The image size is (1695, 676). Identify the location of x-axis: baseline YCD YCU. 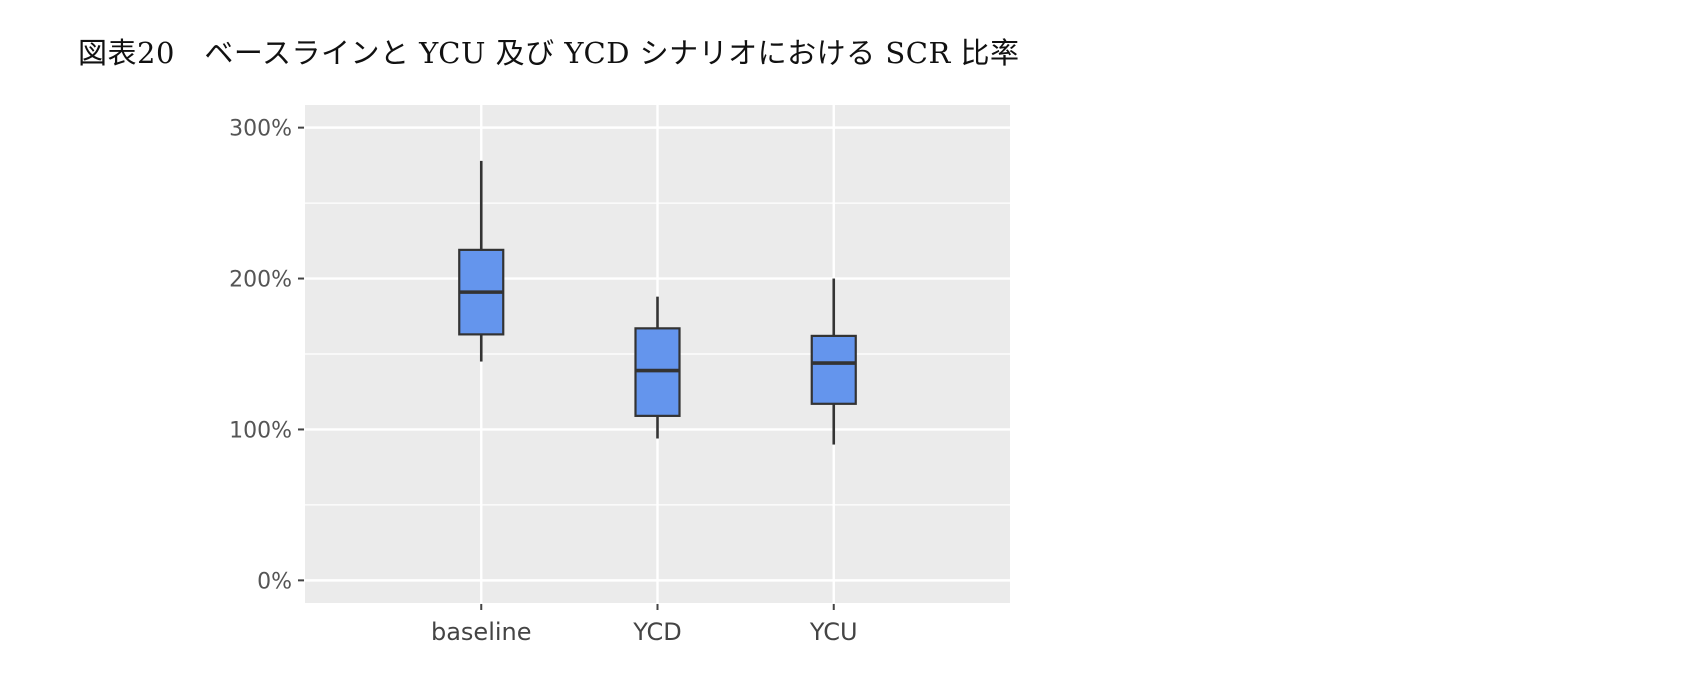
(644, 625).